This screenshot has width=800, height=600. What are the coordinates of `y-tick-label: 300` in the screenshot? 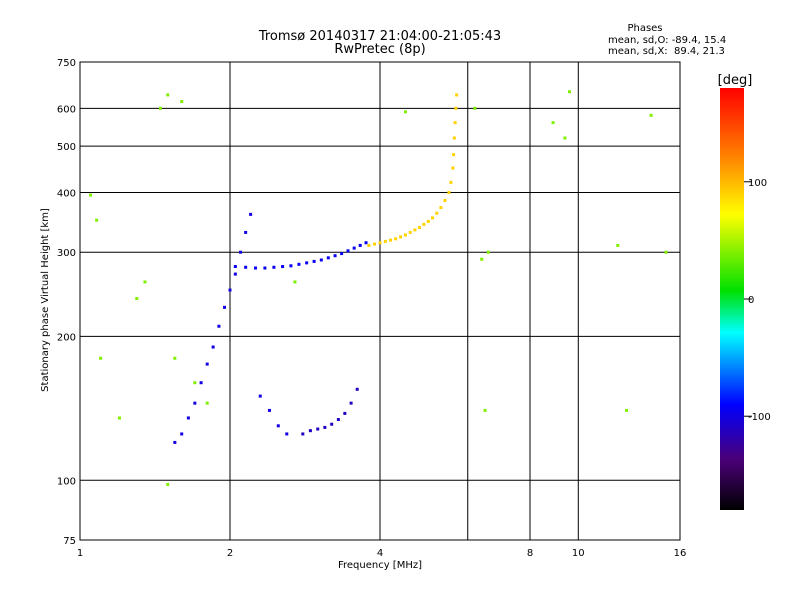 It's located at (66, 253).